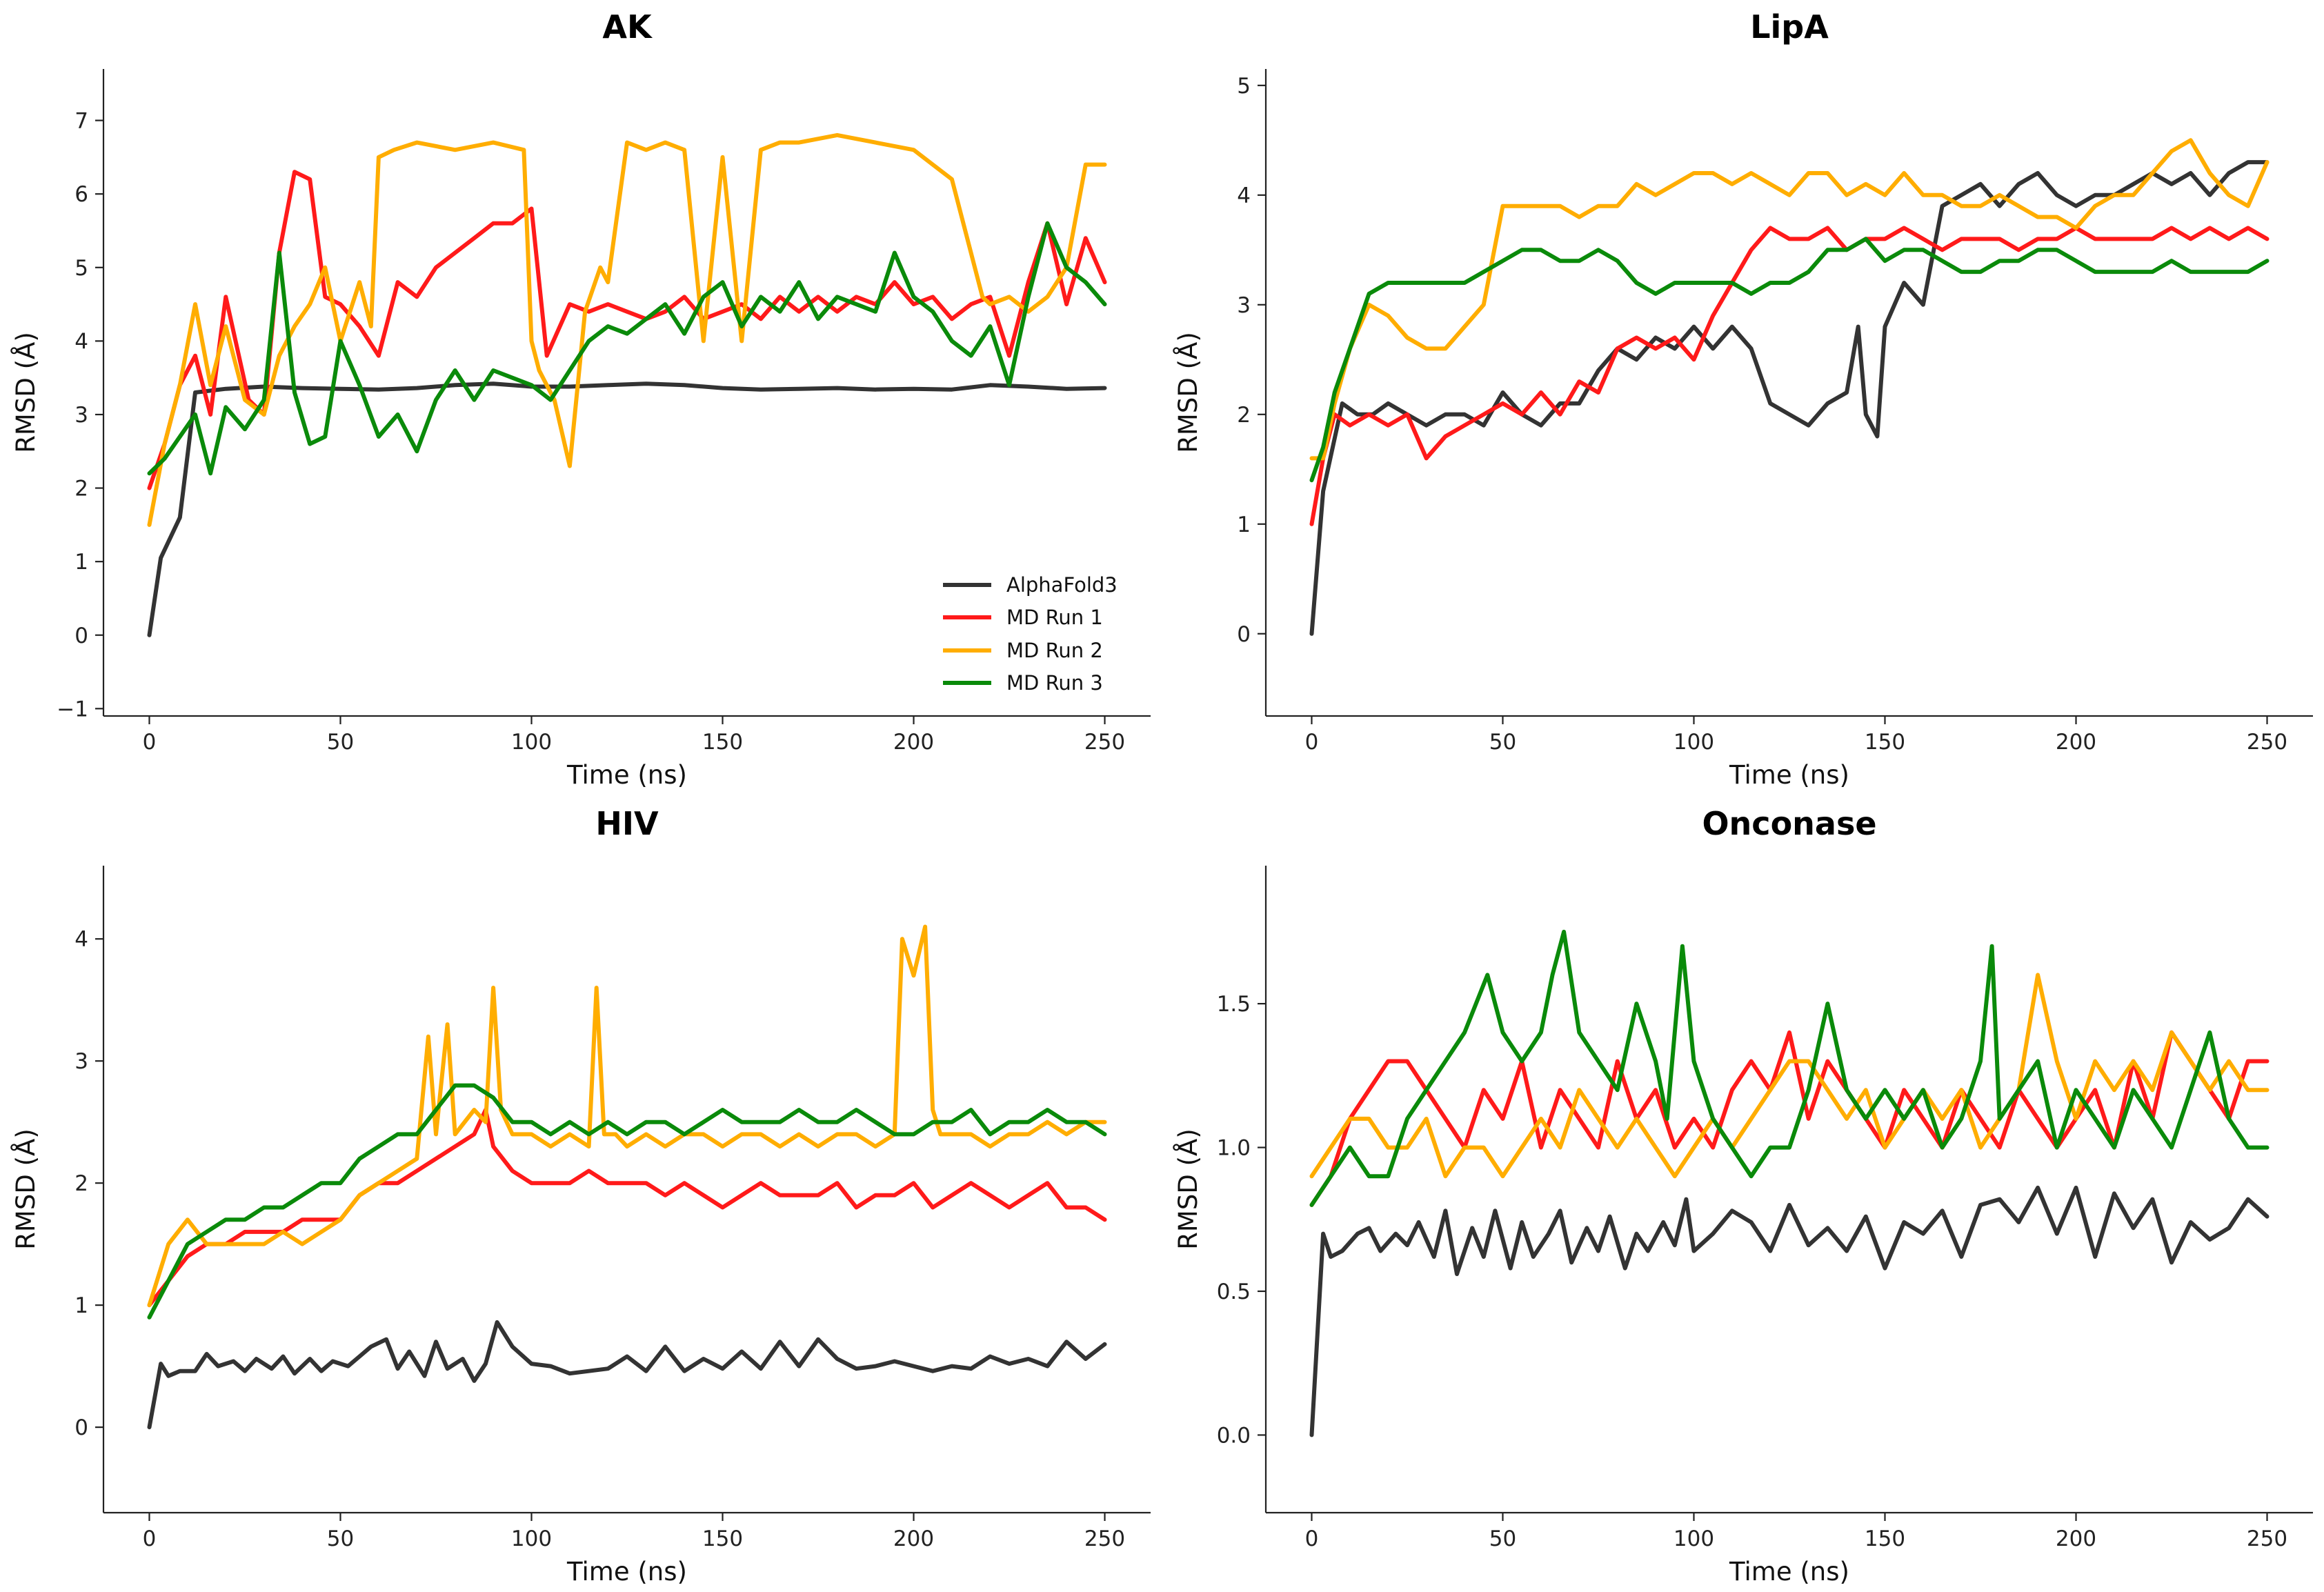 This screenshot has width=2324, height=1592. I want to click on panel-title: Onconase, so click(1789, 823).